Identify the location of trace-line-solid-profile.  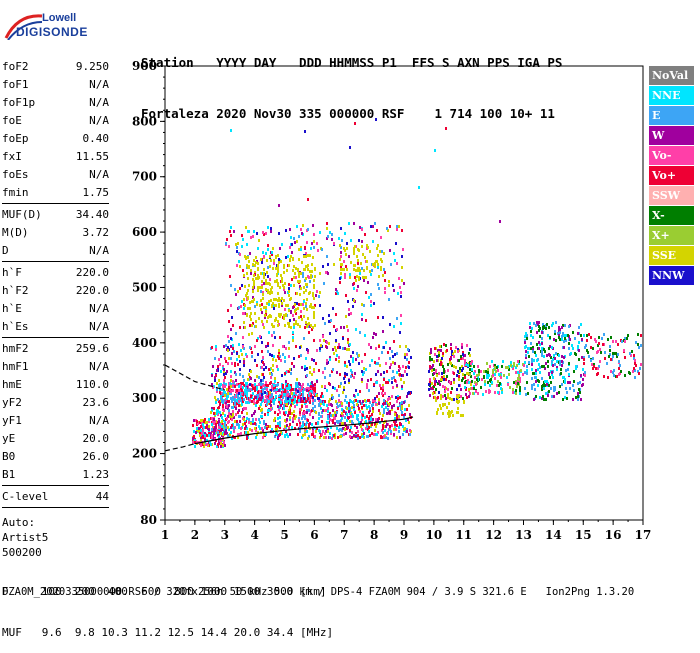
(304, 430).